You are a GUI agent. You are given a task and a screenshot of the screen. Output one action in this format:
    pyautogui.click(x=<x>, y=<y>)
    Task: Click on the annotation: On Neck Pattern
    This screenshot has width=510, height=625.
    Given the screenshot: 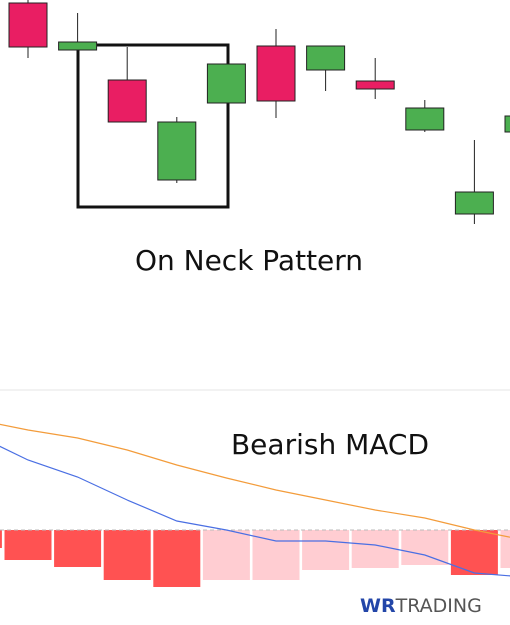 What is the action you would take?
    pyautogui.click(x=249, y=260)
    